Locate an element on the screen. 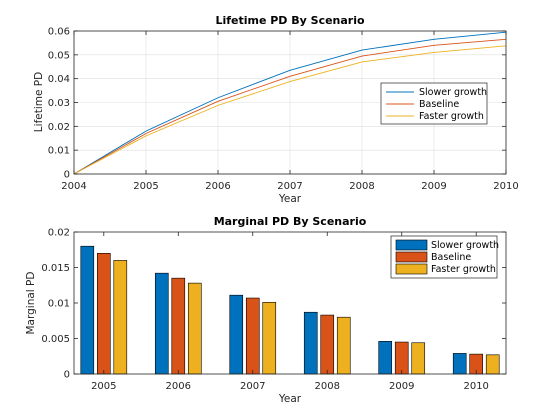  bottom-y-tick-label: 0.015 is located at coordinates (55, 268).